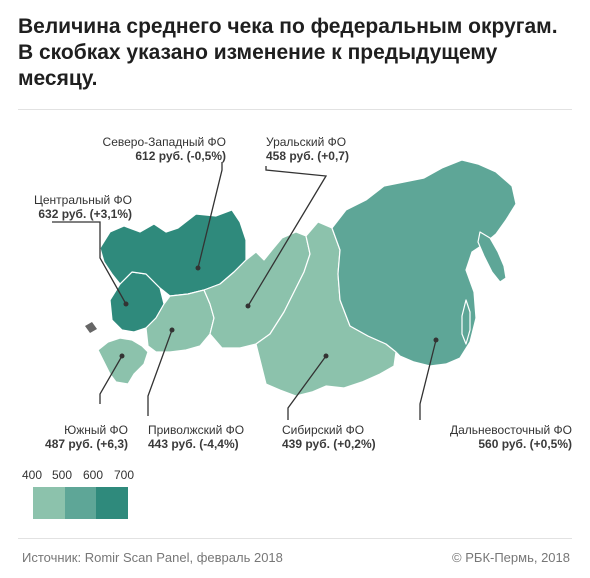 This screenshot has width=590, height=578. Describe the element at coordinates (511, 557) in the screenshot. I see `copyright-note: © РБК-Пермь, 2018` at that location.